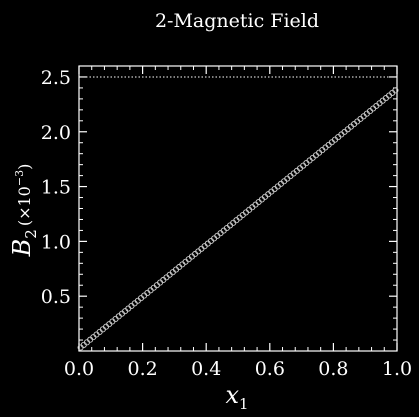  Describe the element at coordinates (19, 178) in the screenshot. I see `y-axis-scale-exponent: −3` at that location.